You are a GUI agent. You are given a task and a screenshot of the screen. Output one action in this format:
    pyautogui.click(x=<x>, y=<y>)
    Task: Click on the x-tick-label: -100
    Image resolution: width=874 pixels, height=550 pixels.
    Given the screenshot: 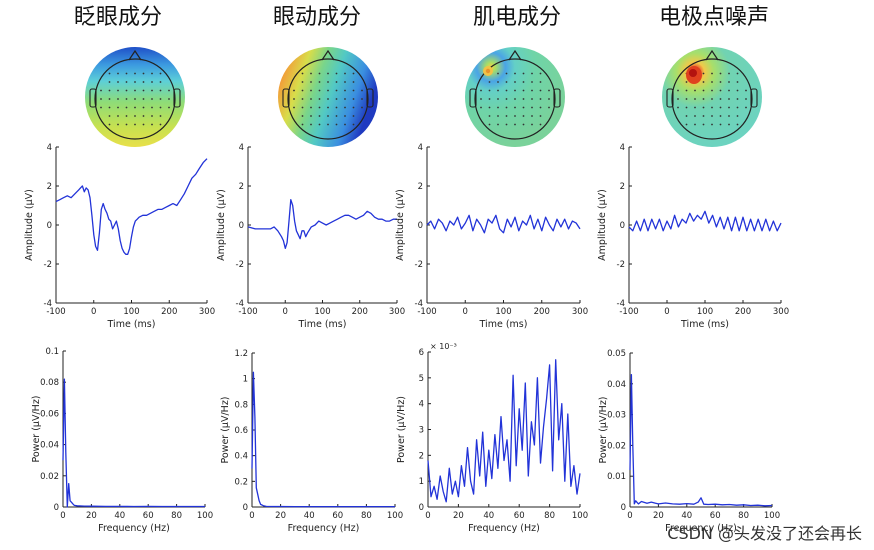 What is the action you would take?
    pyautogui.click(x=628, y=312)
    